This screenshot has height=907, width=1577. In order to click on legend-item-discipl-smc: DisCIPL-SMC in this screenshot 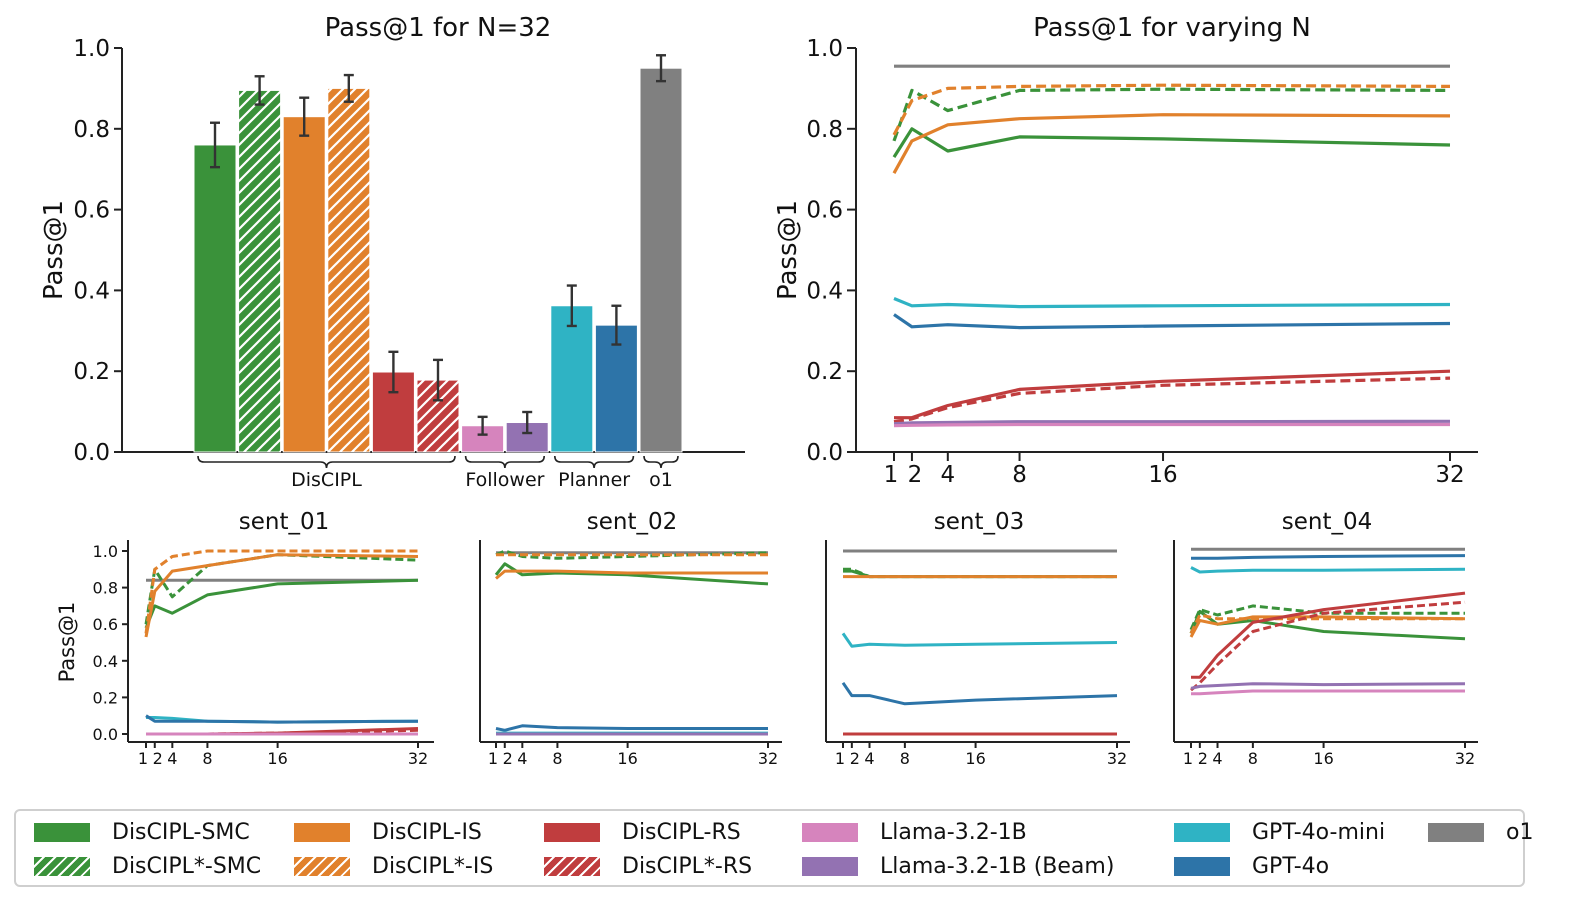, I will do `click(142, 832)`.